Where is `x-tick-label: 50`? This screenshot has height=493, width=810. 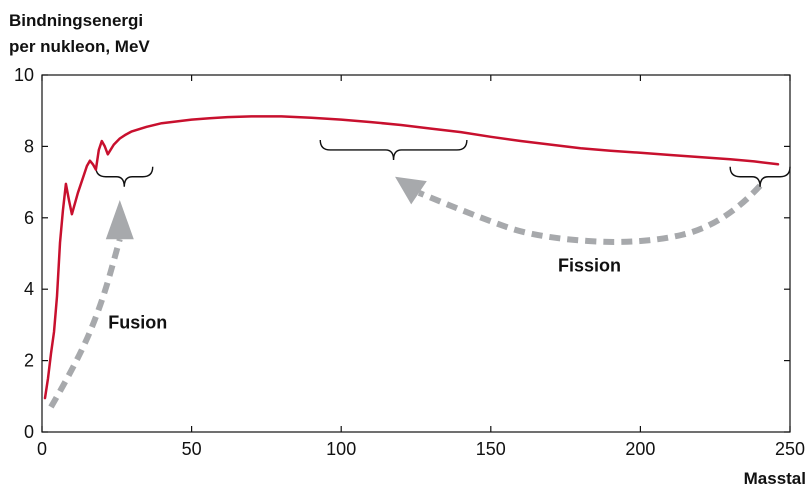 x-tick-label: 50 is located at coordinates (192, 449).